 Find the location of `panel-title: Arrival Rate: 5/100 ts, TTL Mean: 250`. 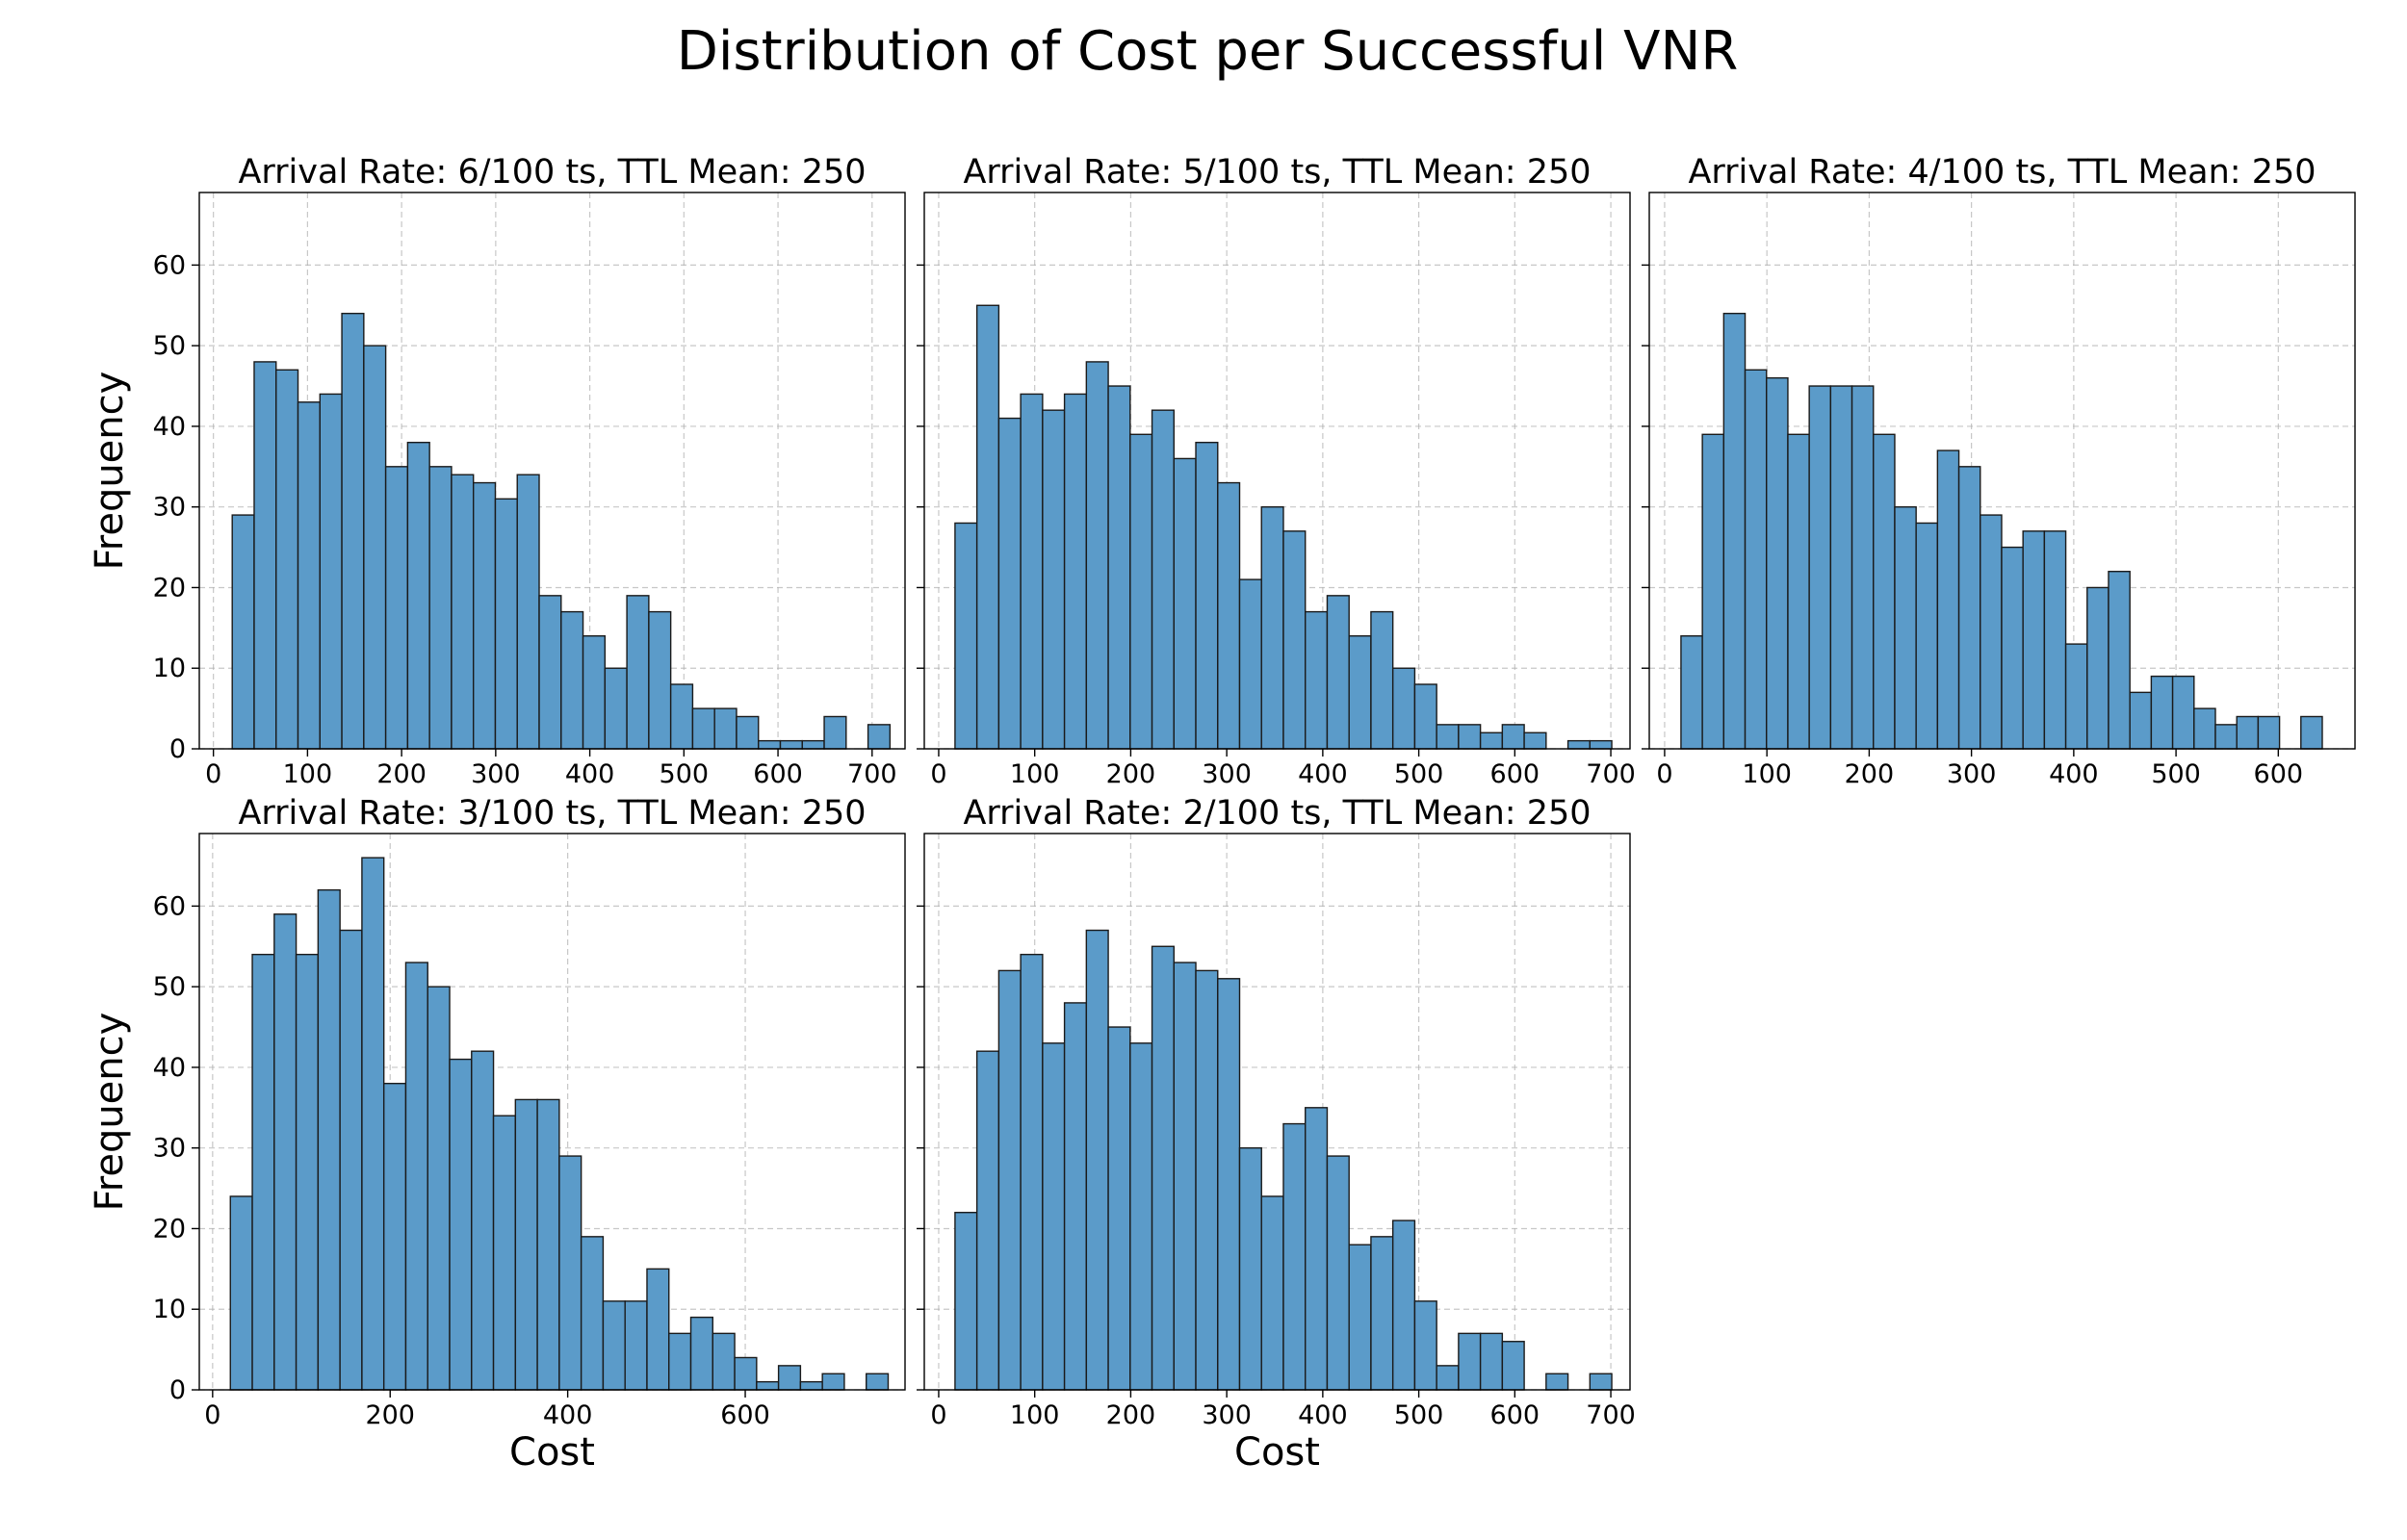

panel-title: Arrival Rate: 5/100 ts, TTL Mean: 250 is located at coordinates (1277, 172).